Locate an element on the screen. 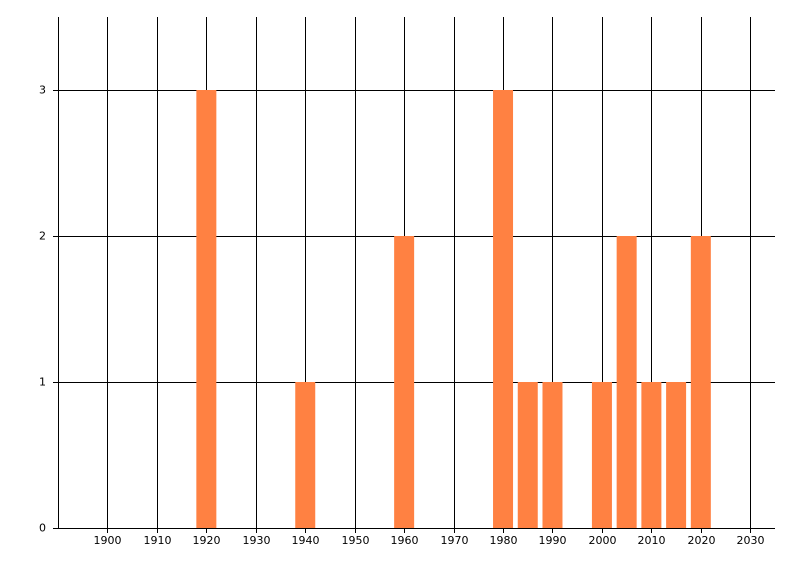 Image resolution: width=800 pixels, height=576 pixels. x-tick-label: 1980 is located at coordinates (504, 540).